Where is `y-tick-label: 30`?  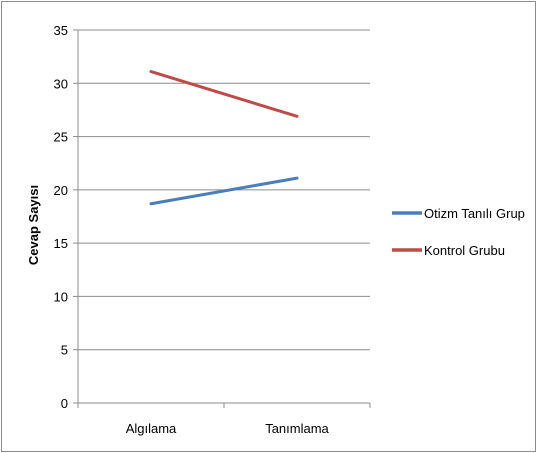 y-tick-label: 30 is located at coordinates (61, 83).